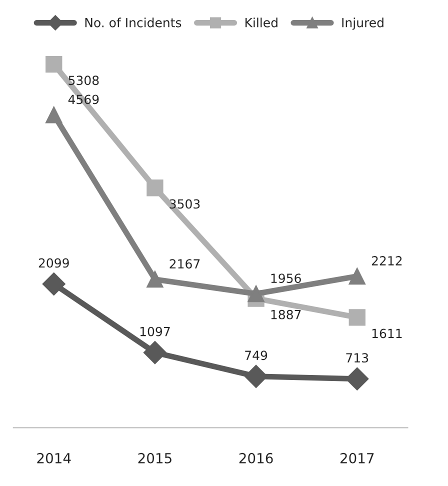 This screenshot has width=448, height=486. Describe the element at coordinates (387, 261) in the screenshot. I see `data-label: 2212` at that location.